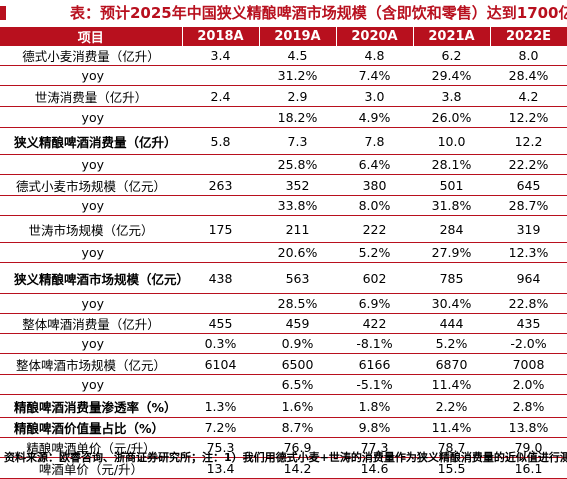  I want to click on value-cell: 785, so click(451, 278).